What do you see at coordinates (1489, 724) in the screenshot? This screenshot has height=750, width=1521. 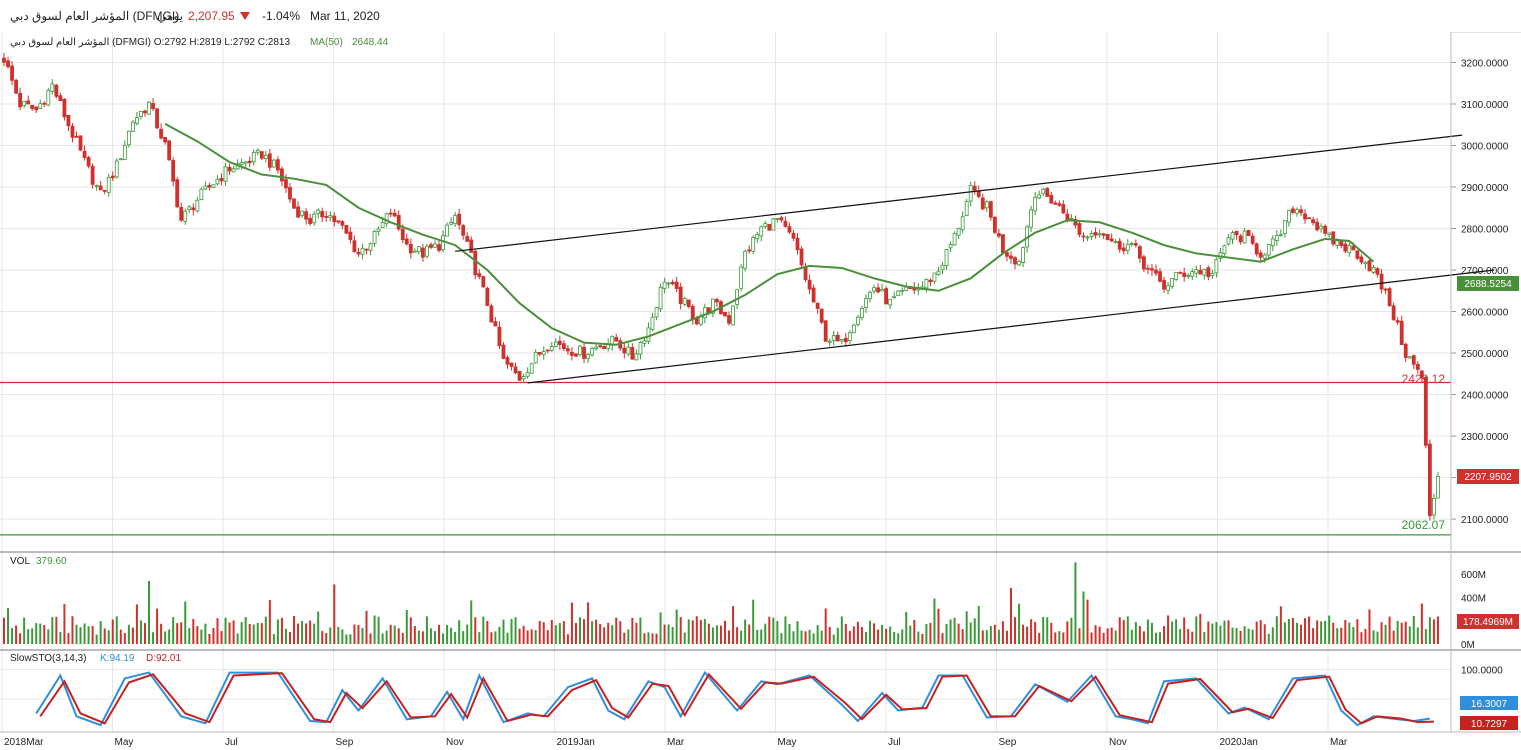 I see `d-value-badge-text: 10.7297` at bounding box center [1489, 724].